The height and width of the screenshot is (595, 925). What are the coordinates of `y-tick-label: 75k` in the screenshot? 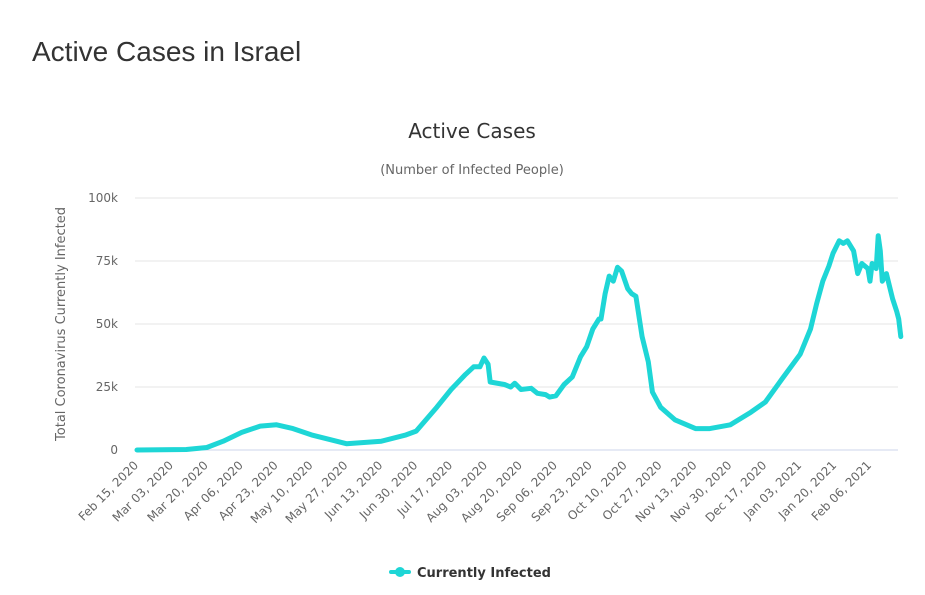 It's located at (107, 261).